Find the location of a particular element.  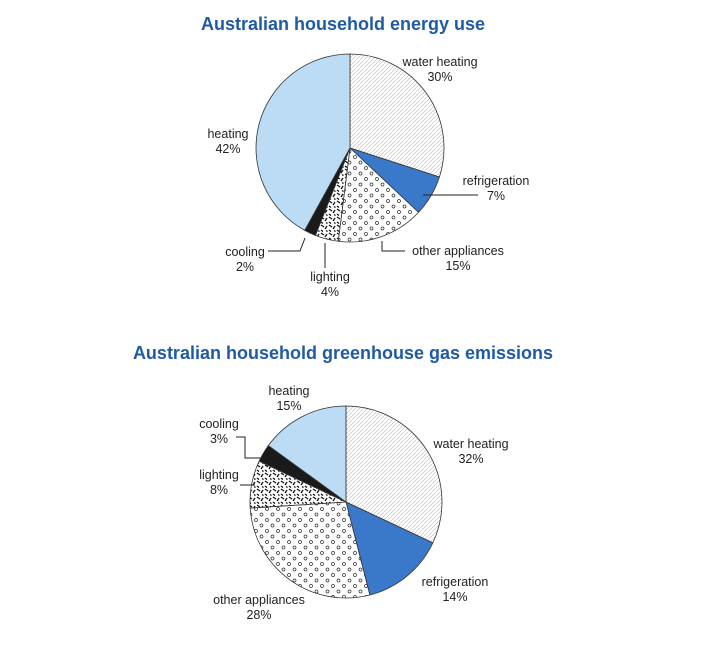

label-refrigeration: refrigeration 7% is located at coordinates (476, 188).